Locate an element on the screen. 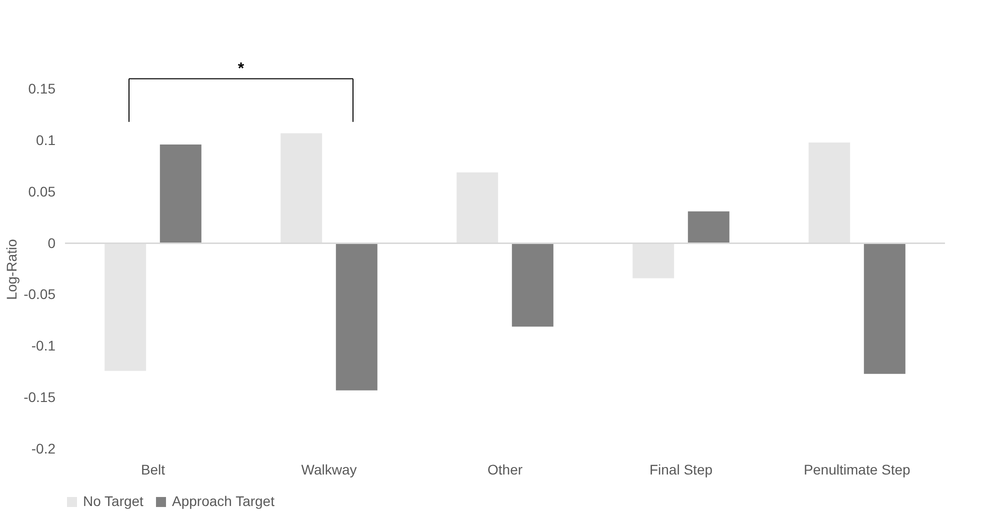  y-tick-label: 0.15 is located at coordinates (42, 88).